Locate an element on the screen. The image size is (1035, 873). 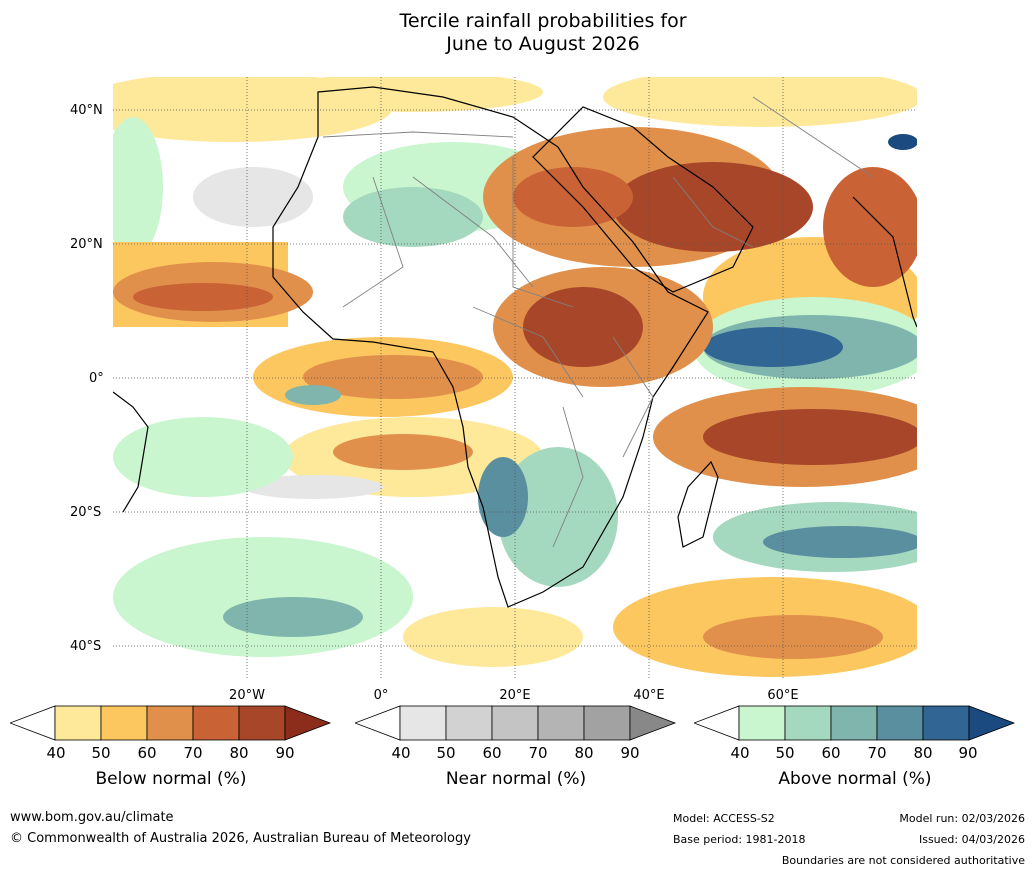
below-tick-50: 50 is located at coordinates (101, 753).